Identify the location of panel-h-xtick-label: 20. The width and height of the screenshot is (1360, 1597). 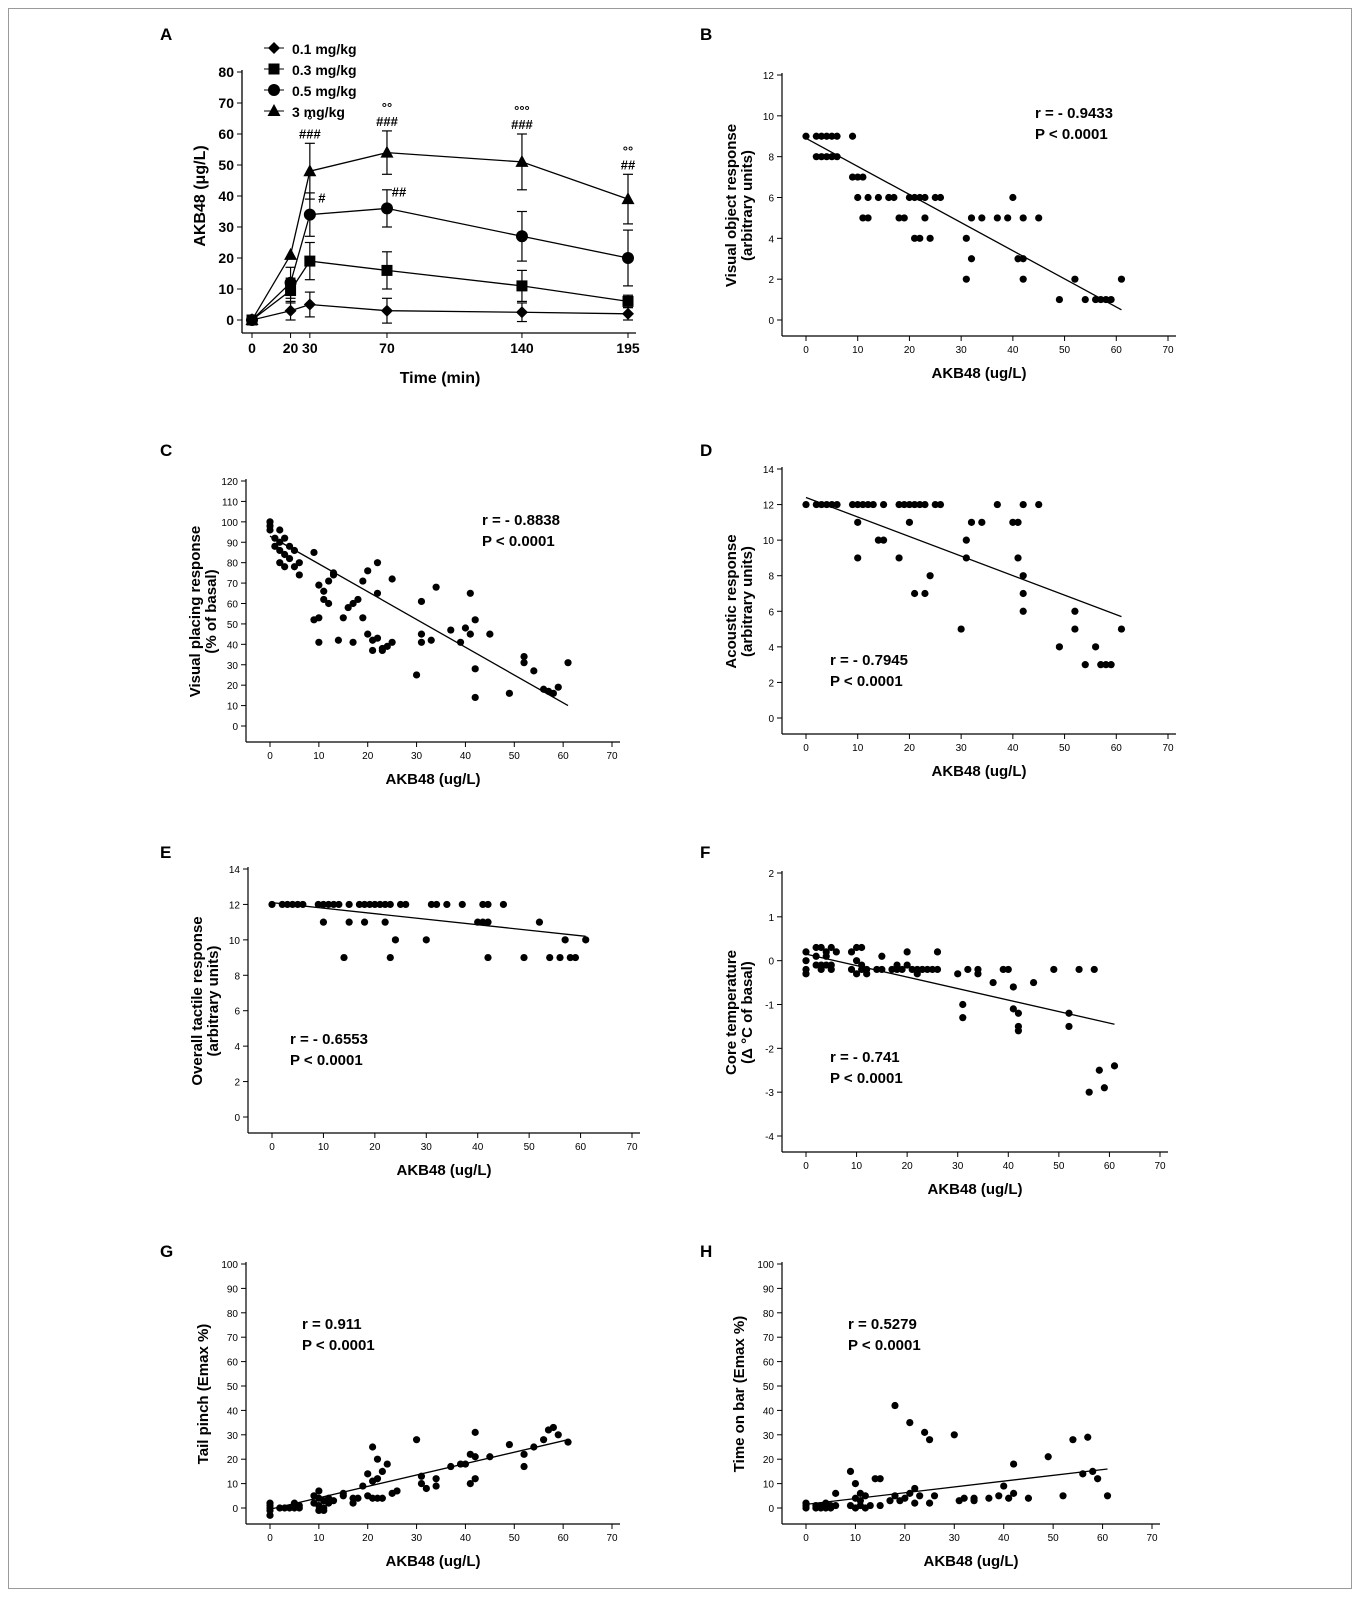
(905, 1538).